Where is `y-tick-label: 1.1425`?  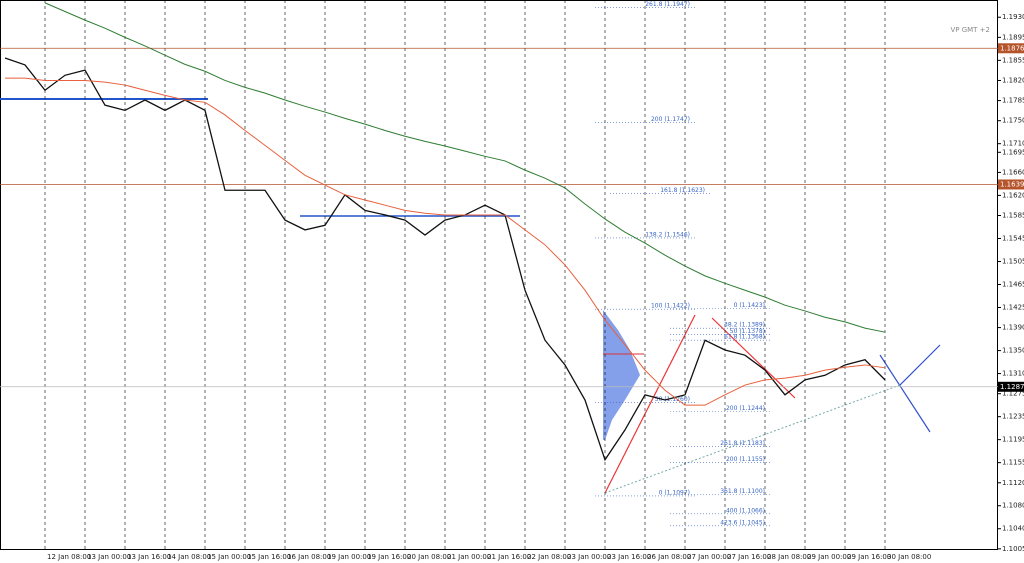 y-tick-label: 1.1425 is located at coordinates (1013, 307).